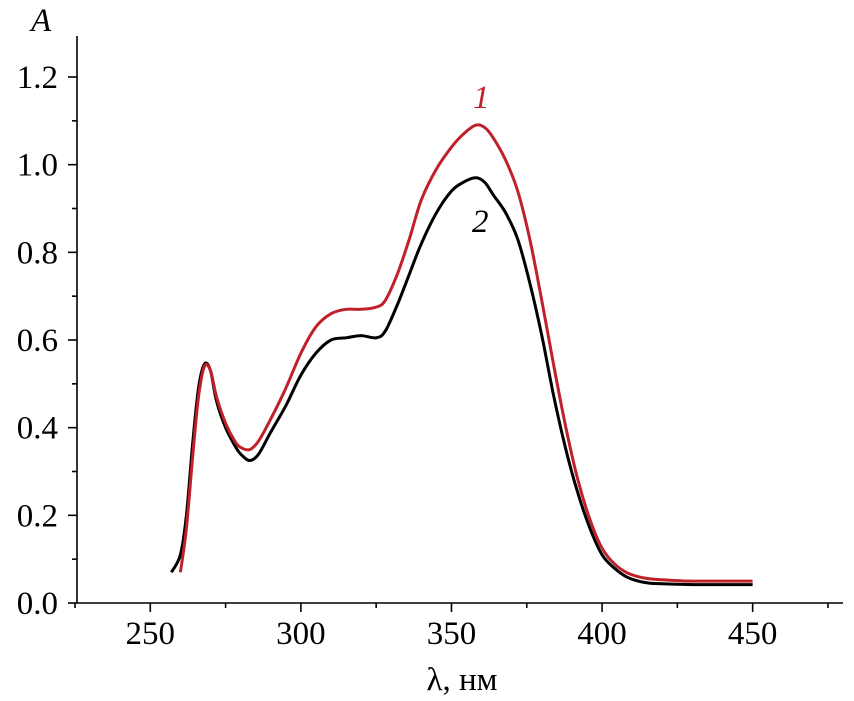 This screenshot has height=701, width=854. Describe the element at coordinates (37, 516) in the screenshot. I see `y-tick-label: 0.2` at that location.